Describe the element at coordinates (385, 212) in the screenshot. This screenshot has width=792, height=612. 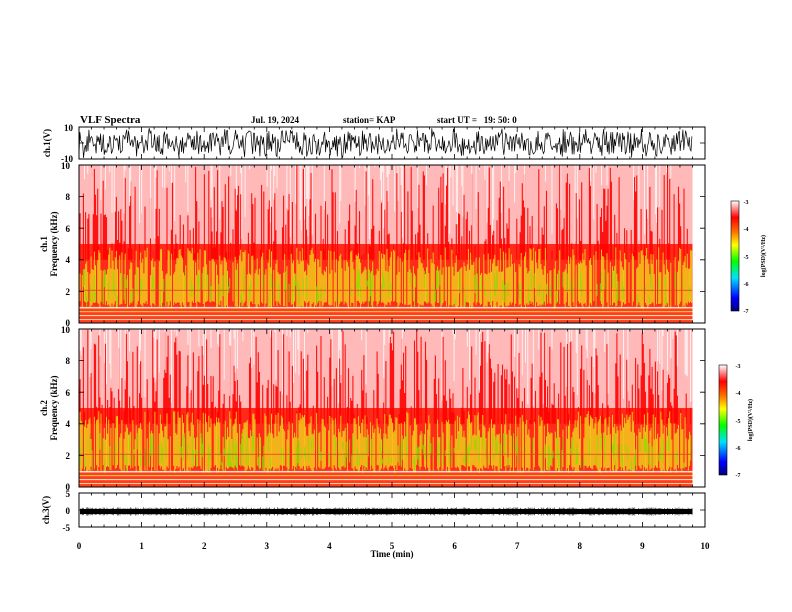
I see `ch1-spectrogram-red-spikes` at that location.